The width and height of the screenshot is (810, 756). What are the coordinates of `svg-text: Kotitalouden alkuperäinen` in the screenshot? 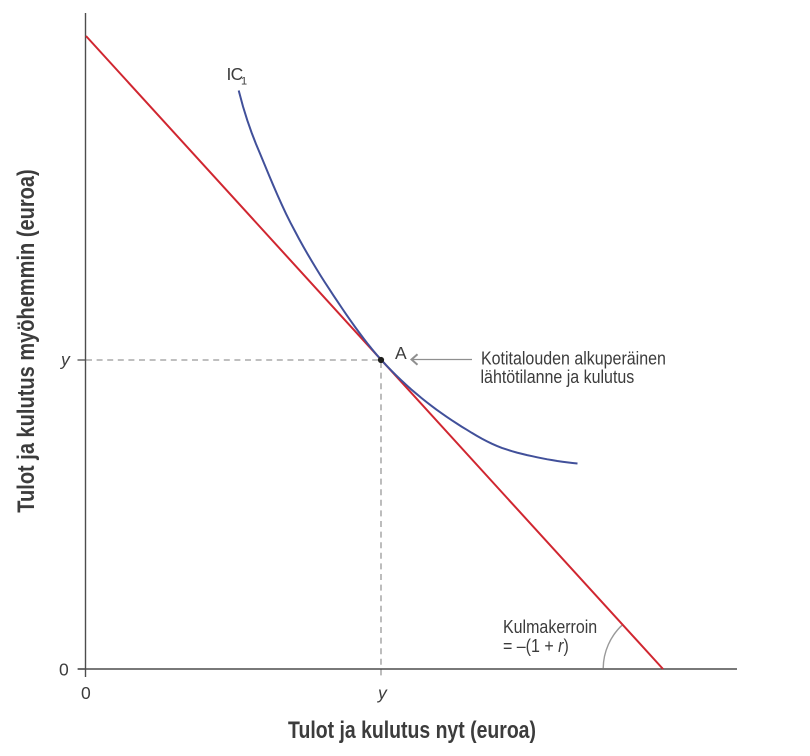 It's located at (573, 357).